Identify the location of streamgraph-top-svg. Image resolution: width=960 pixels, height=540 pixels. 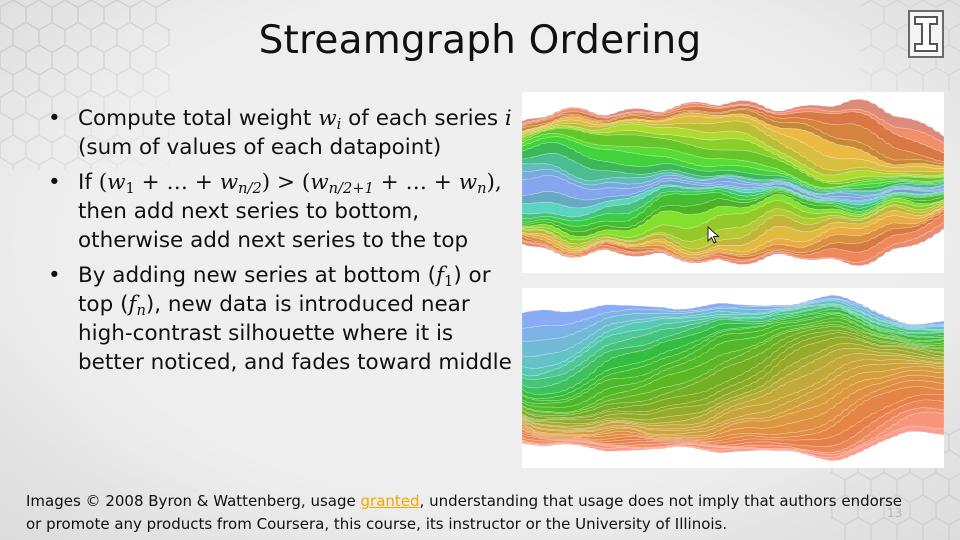
(733, 182).